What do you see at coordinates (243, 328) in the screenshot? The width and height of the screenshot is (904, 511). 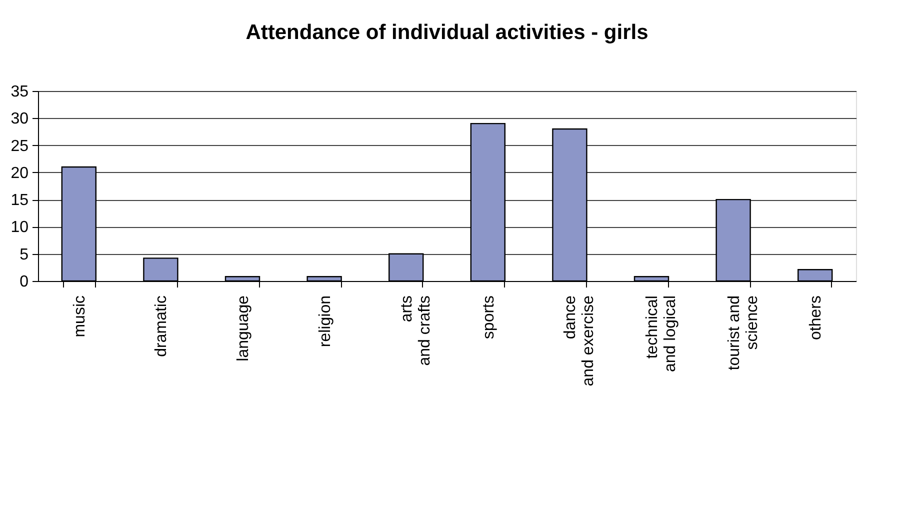 I see `x-tick-label: language` at bounding box center [243, 328].